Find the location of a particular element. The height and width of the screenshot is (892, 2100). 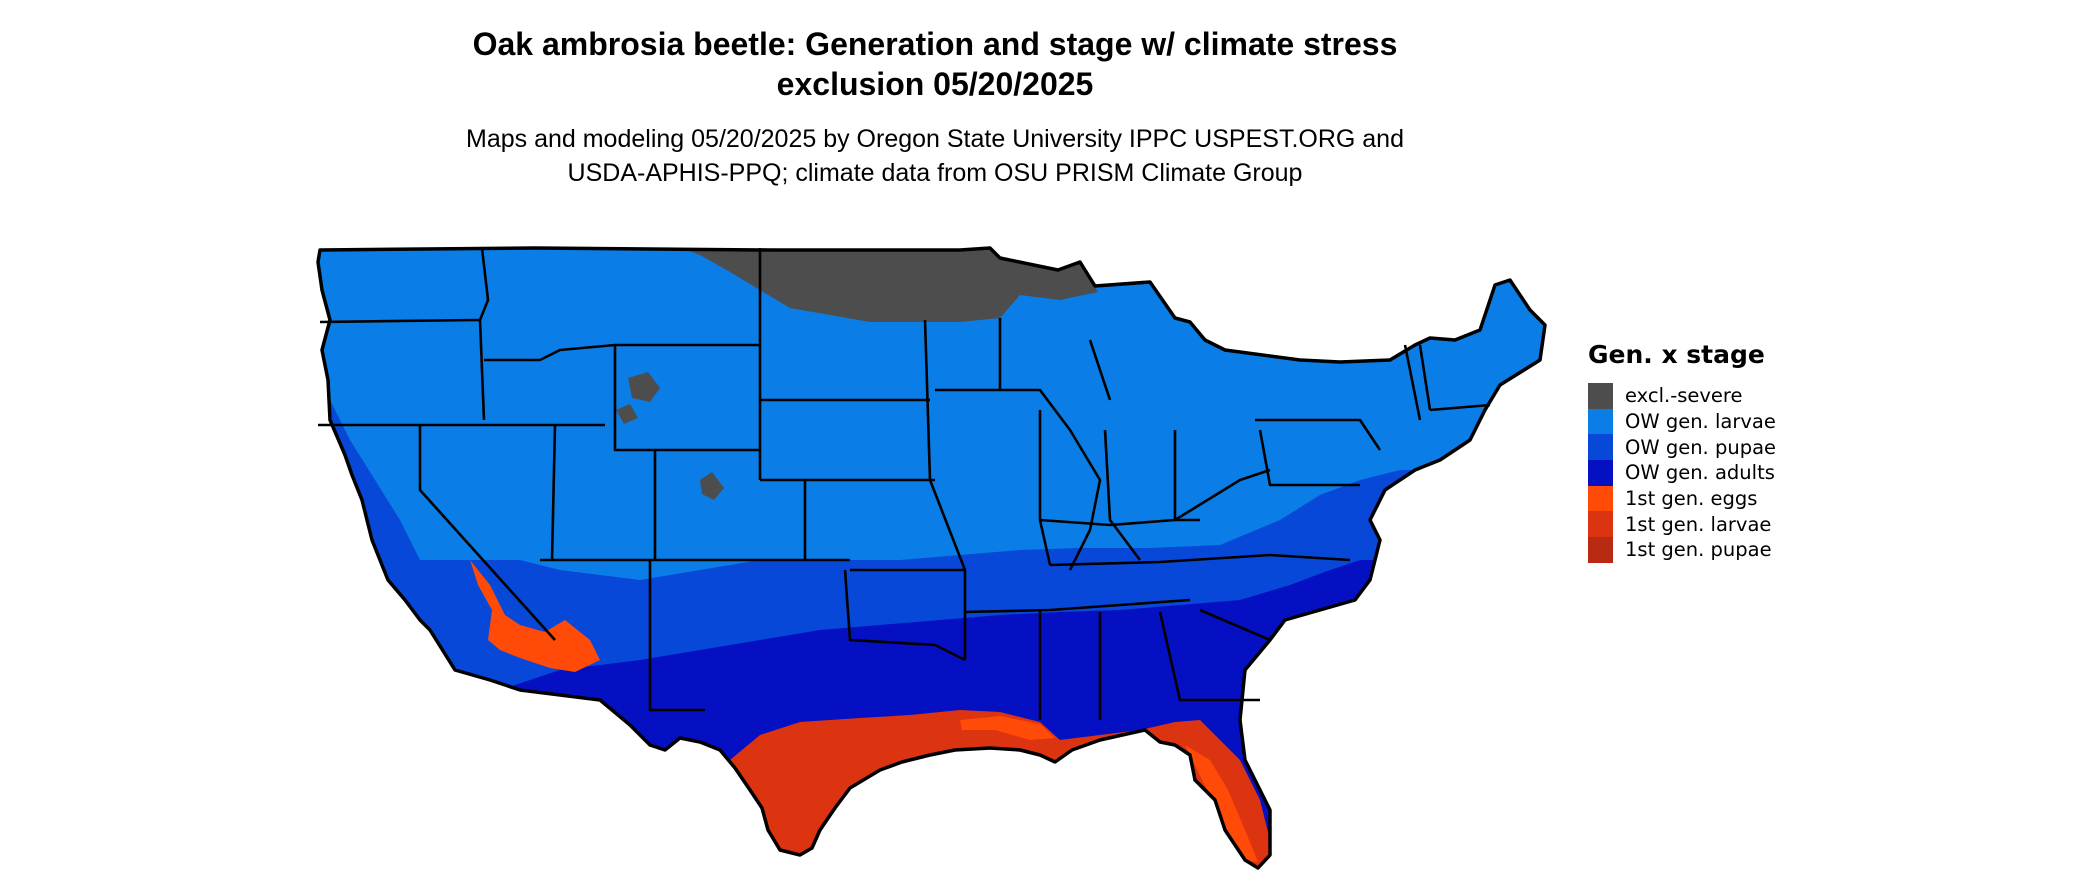

zone-excl-severe-north is located at coordinates (879, 285).